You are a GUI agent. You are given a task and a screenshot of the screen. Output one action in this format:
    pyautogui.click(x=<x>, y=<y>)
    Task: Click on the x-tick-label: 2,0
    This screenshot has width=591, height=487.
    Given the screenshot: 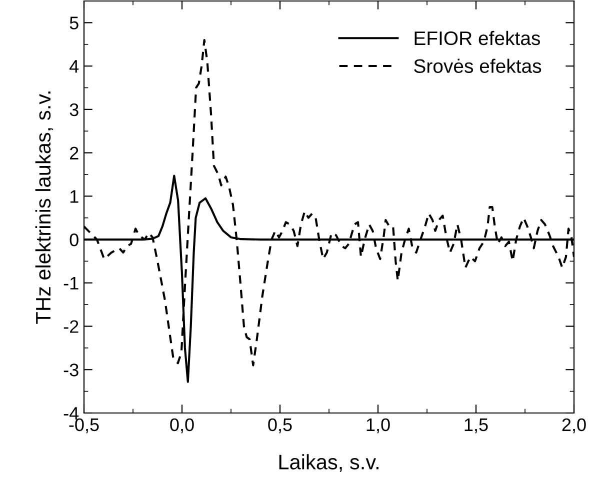 What is the action you would take?
    pyautogui.click(x=574, y=426)
    